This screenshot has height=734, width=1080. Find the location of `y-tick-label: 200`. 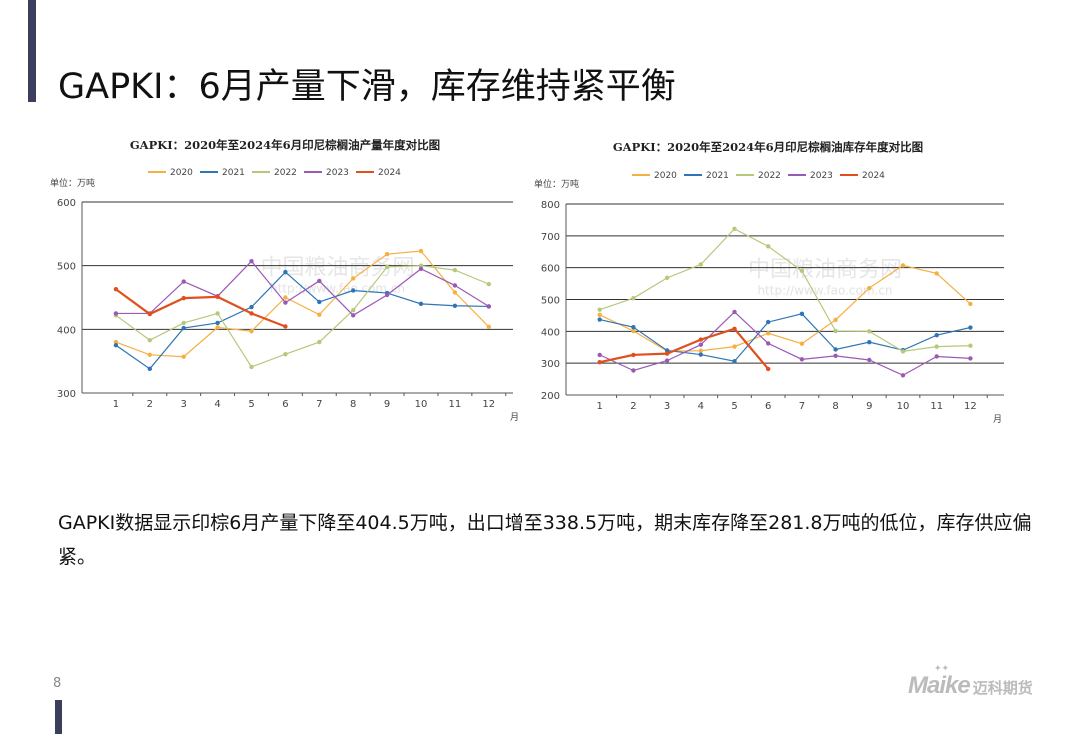

y-tick-label: 200 is located at coordinates (550, 396).